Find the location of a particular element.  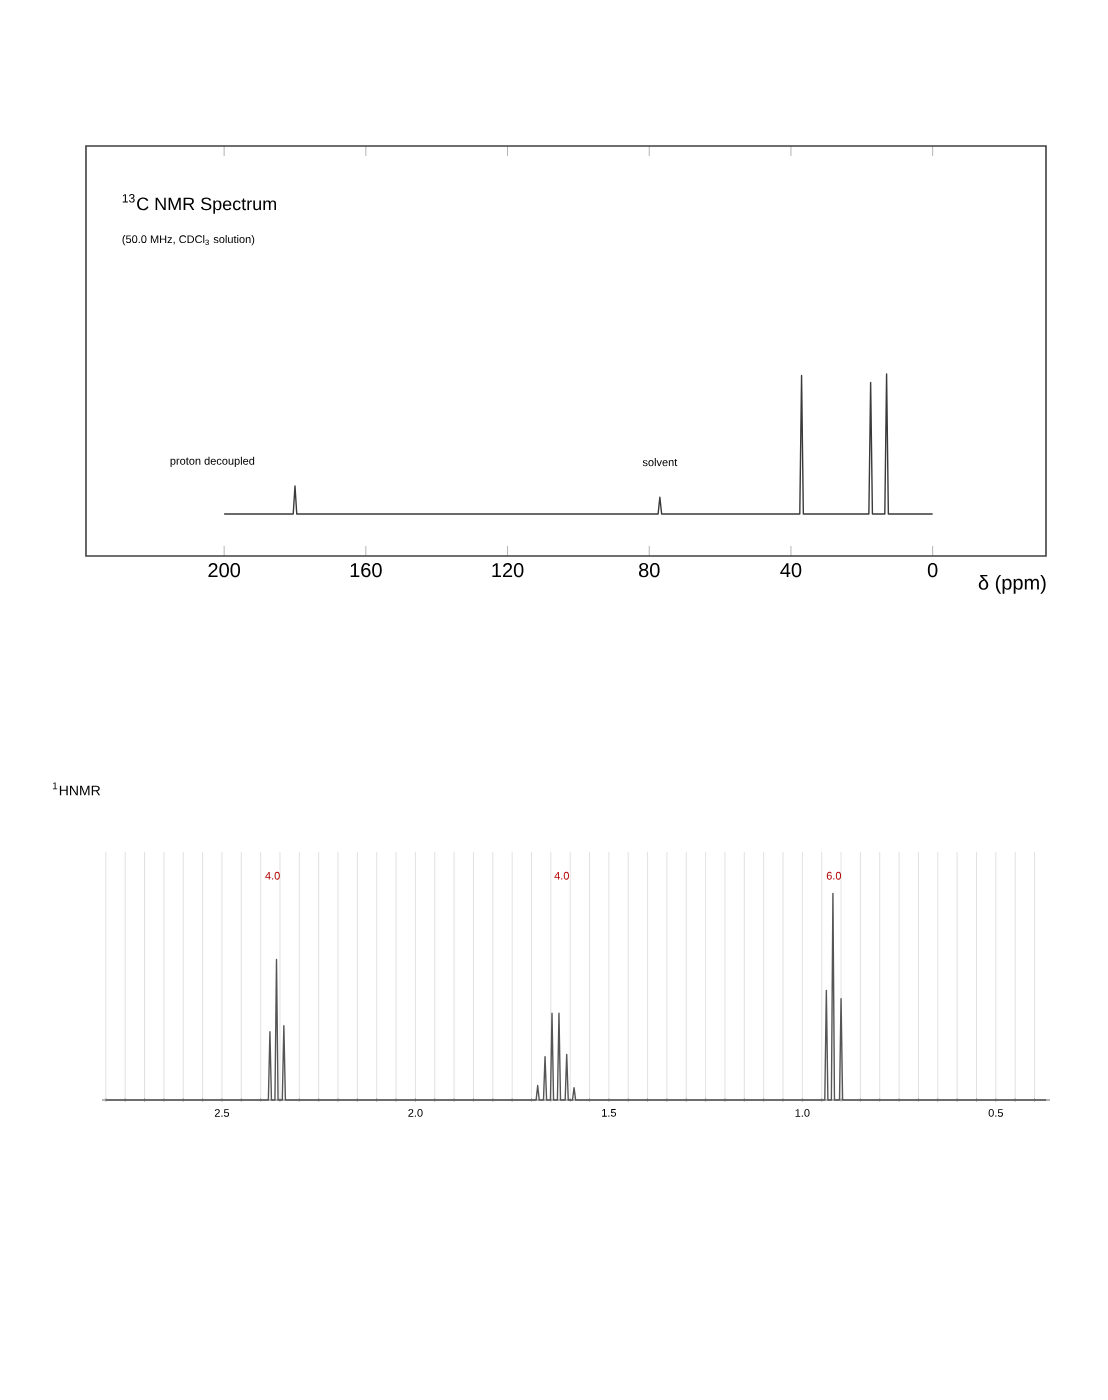

x-tick-label: 80 is located at coordinates (649, 570).